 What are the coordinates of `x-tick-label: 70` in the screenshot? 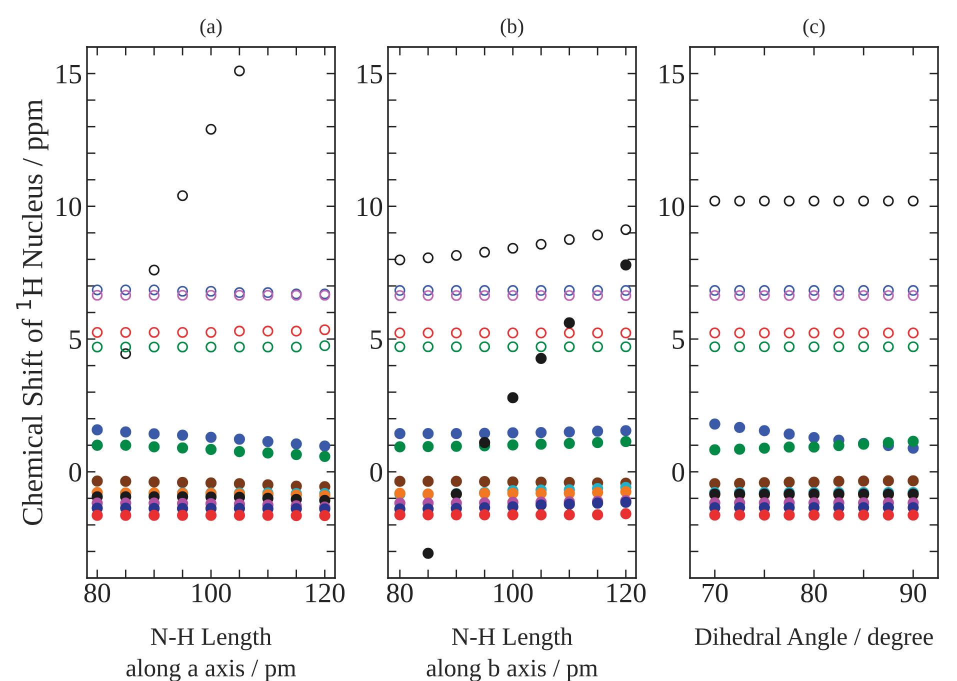 It's located at (715, 593).